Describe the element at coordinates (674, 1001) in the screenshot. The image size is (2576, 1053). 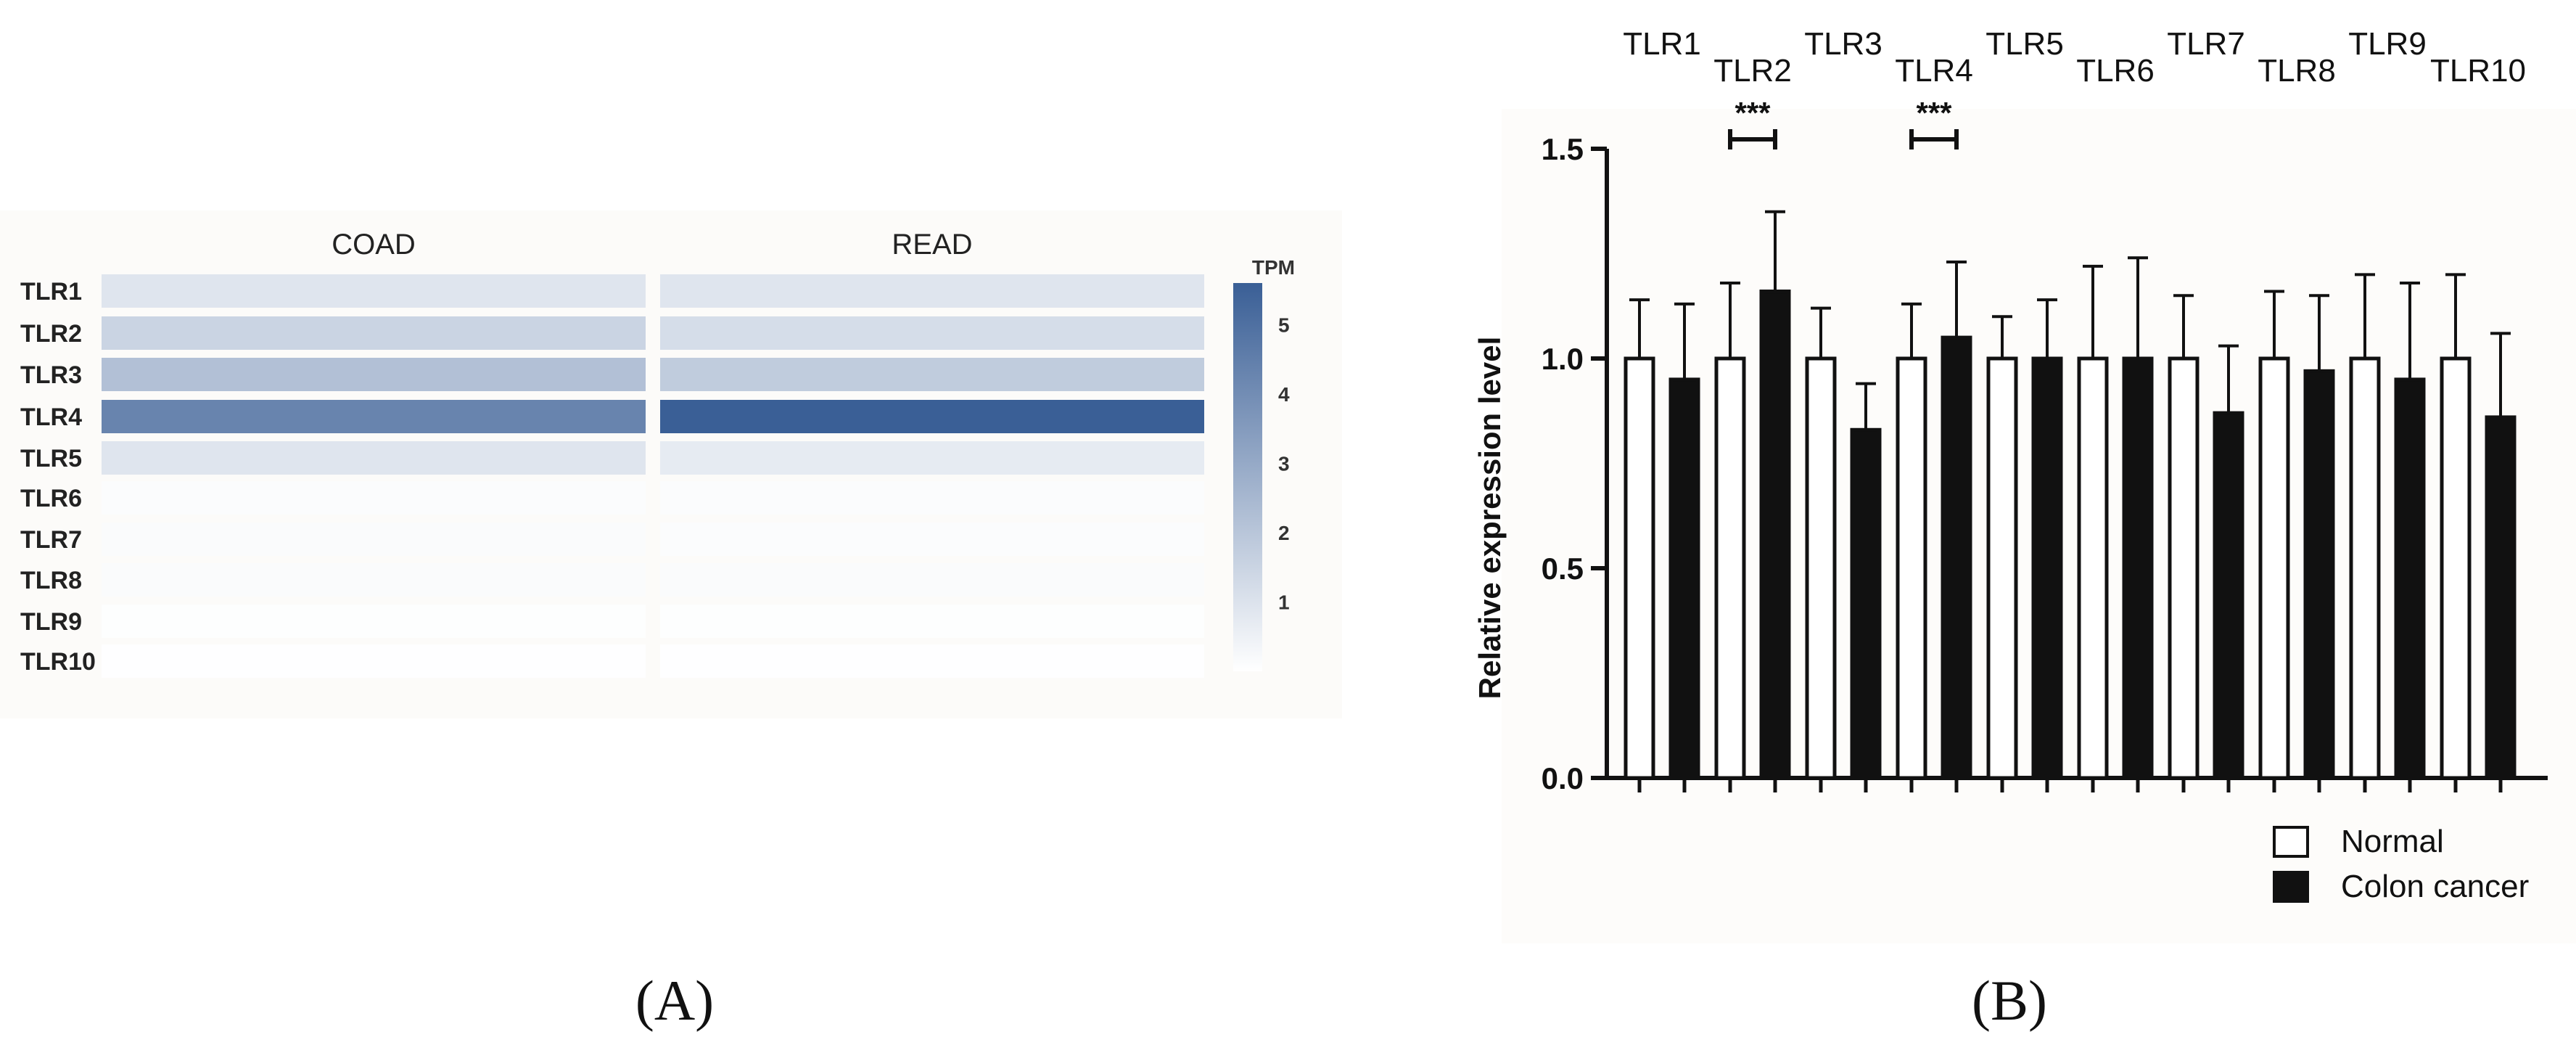
I see `panel-label-a: (A)` at that location.